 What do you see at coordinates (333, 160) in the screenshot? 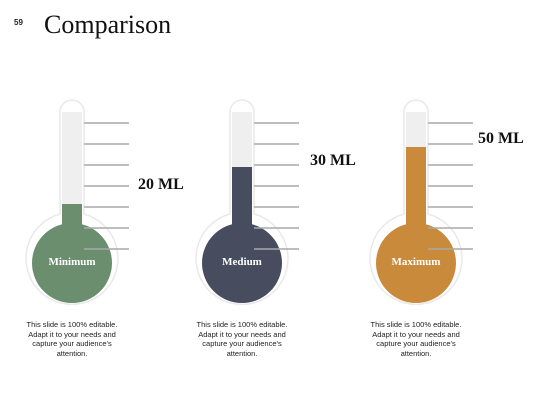
I see `reading-value: 30 ML` at bounding box center [333, 160].